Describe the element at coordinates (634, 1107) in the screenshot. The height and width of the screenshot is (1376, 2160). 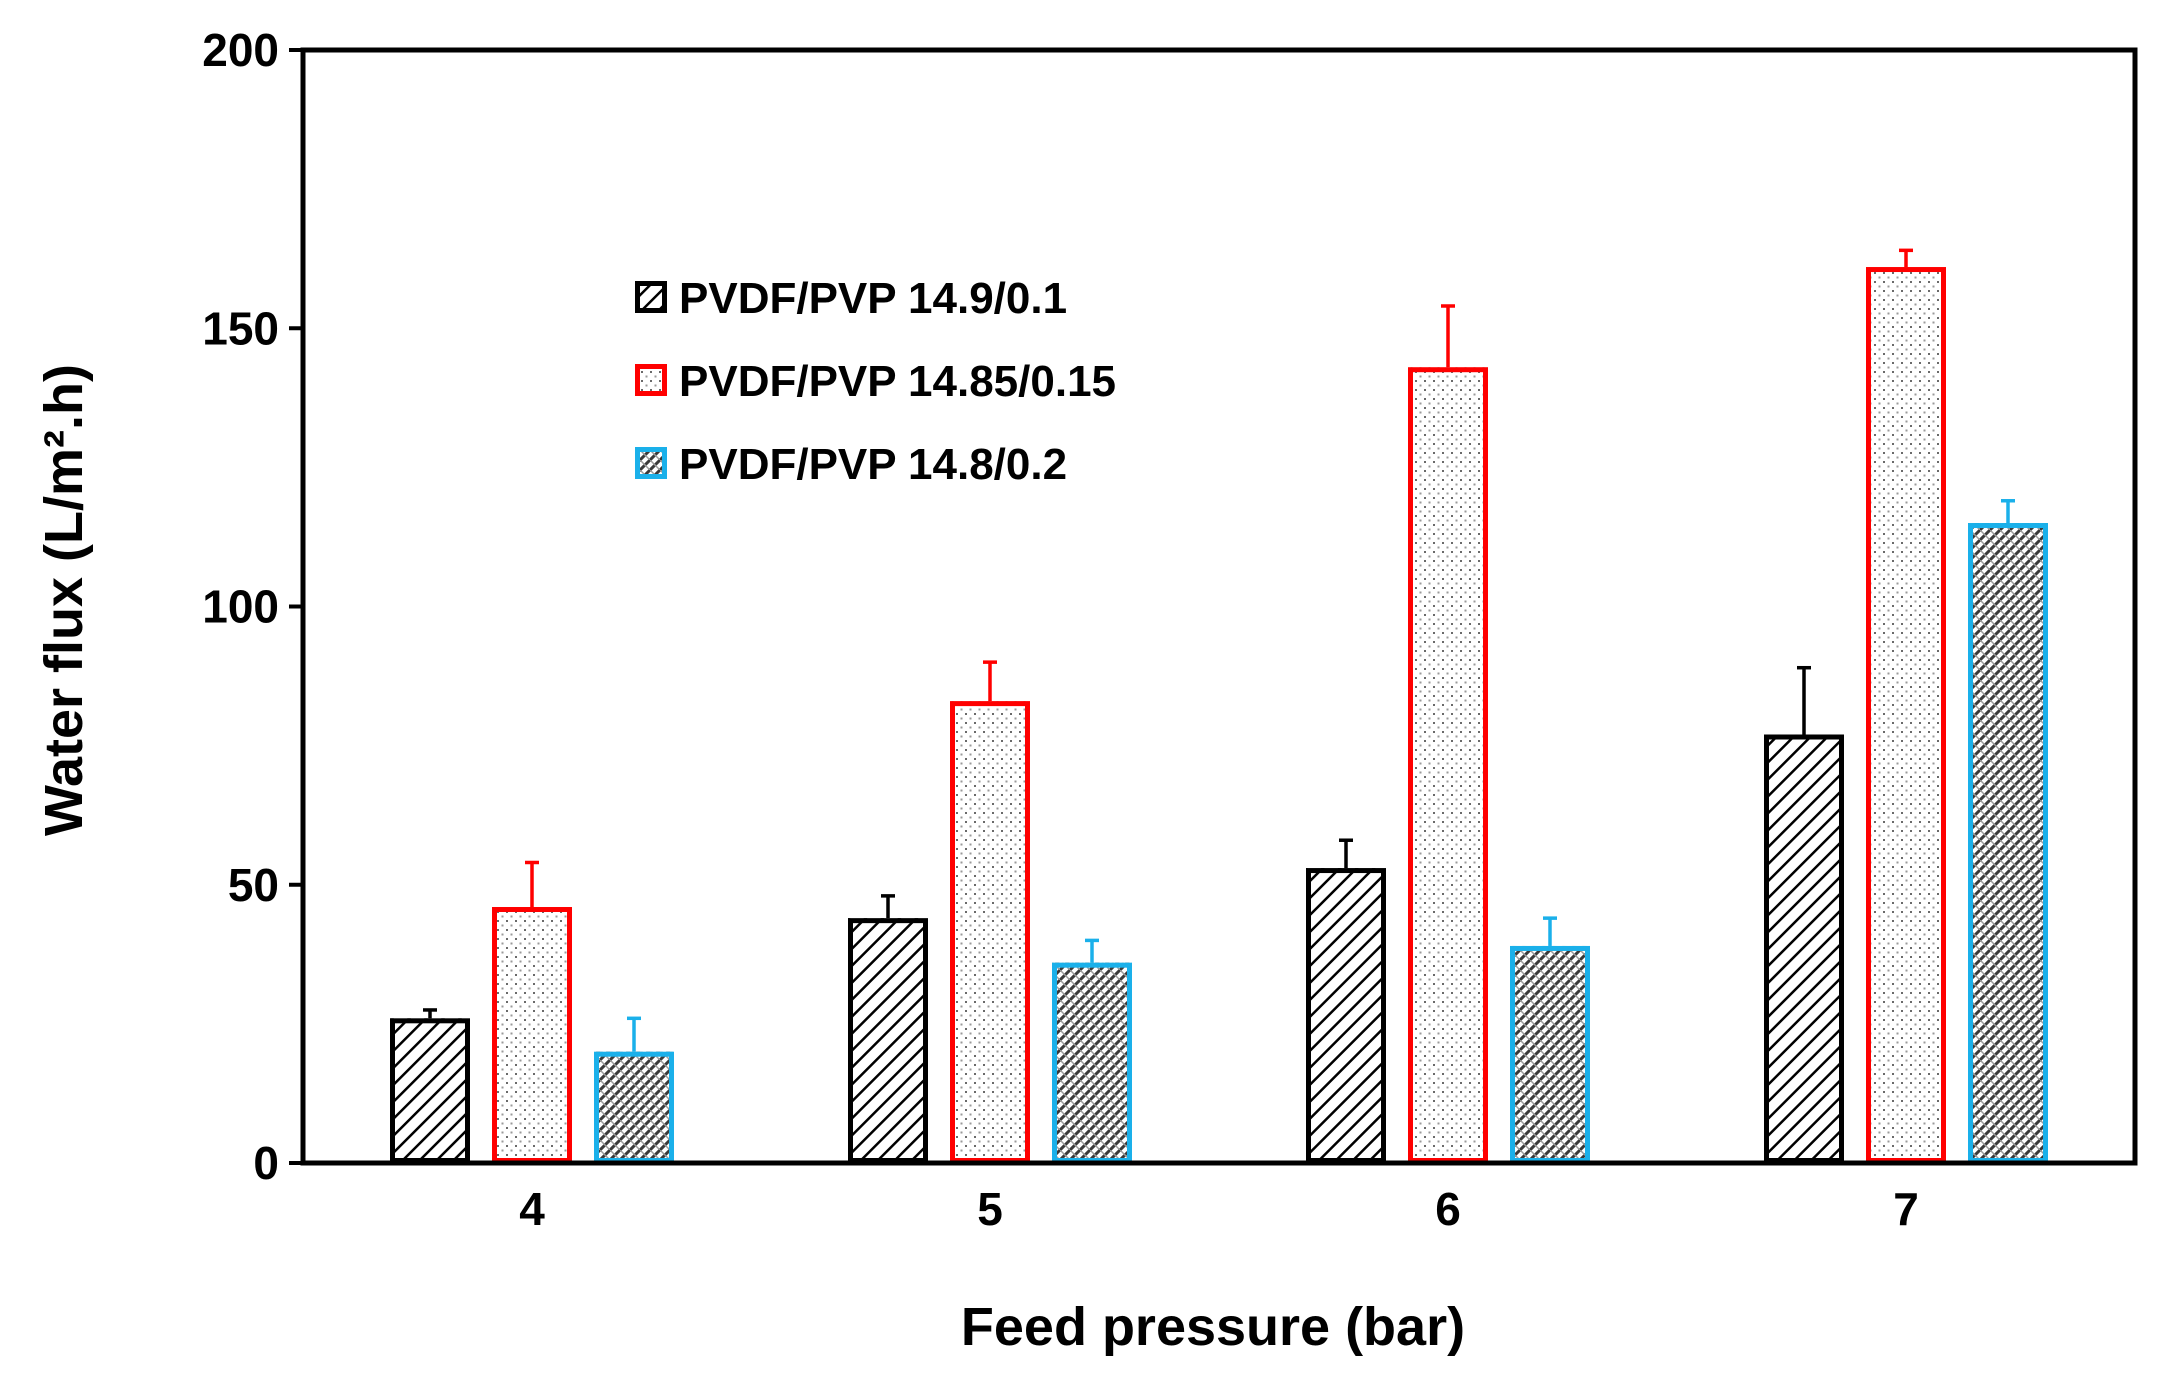
I see `bar-3-4bar` at that location.